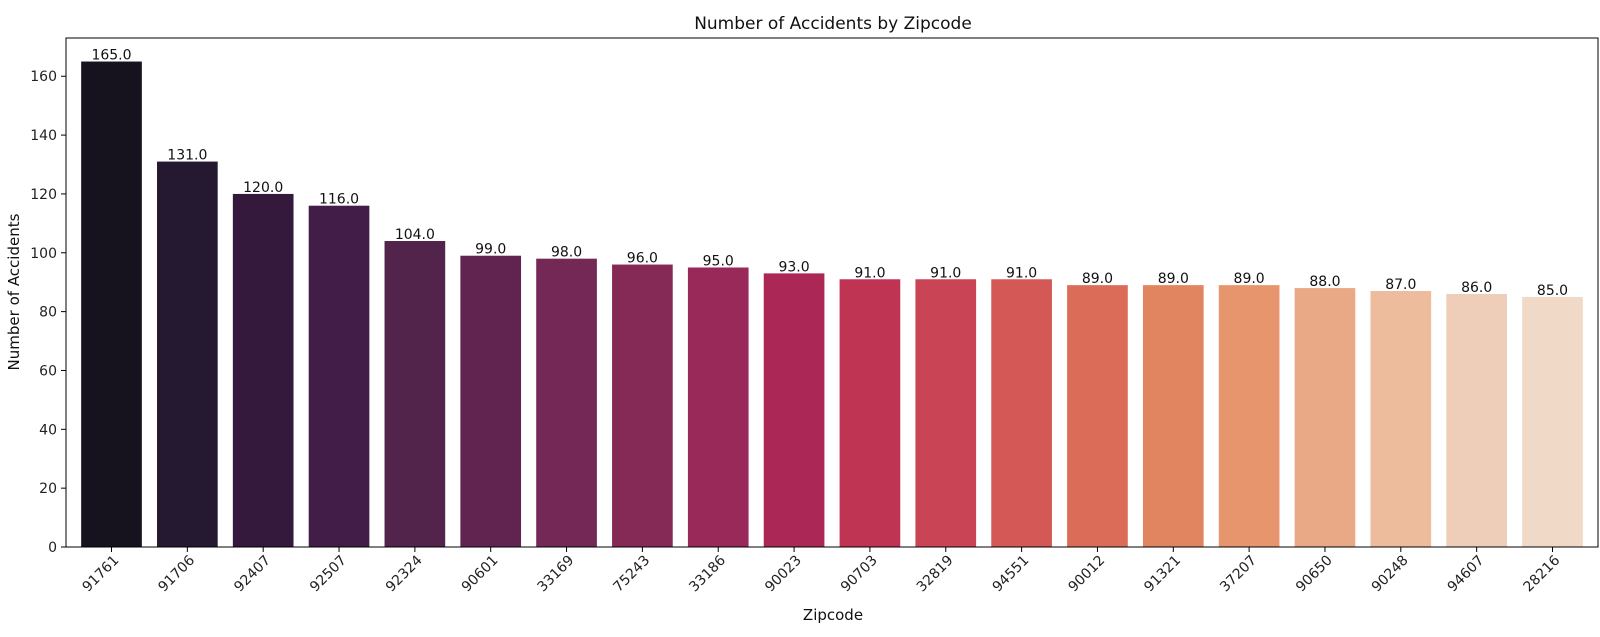 Image resolution: width=1600 pixels, height=637 pixels. What do you see at coordinates (176, 573) in the screenshot?
I see `x-tick-label: 91706` at bounding box center [176, 573].